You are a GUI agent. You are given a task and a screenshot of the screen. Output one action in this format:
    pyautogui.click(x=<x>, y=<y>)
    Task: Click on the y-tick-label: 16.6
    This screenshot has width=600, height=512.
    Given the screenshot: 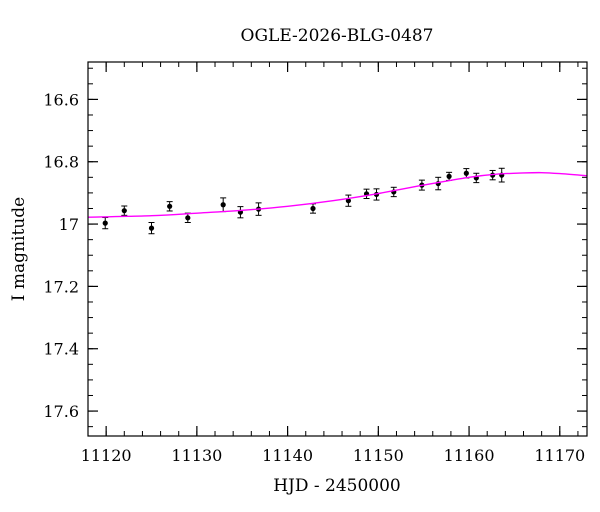 What is the action you would take?
    pyautogui.click(x=61, y=99)
    